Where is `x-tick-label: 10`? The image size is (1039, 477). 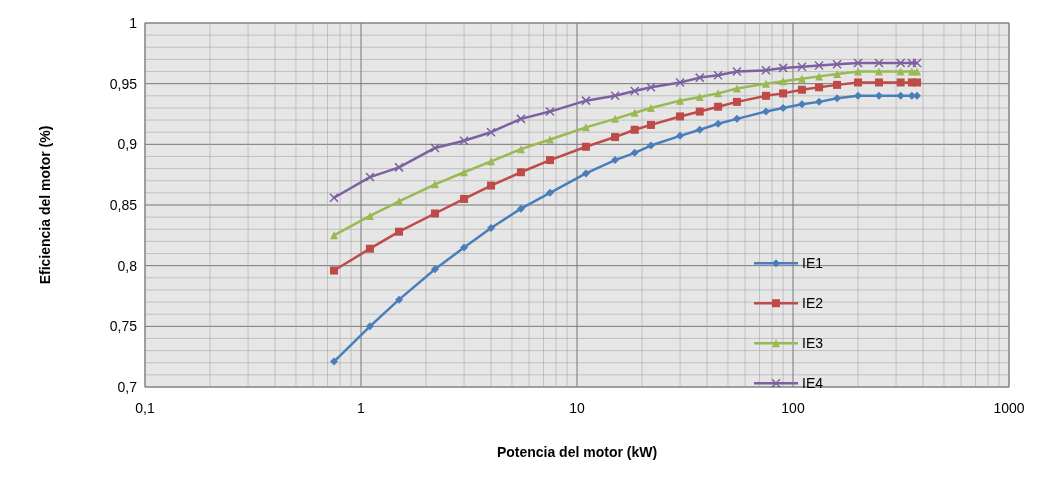 x-tick-label: 10 is located at coordinates (577, 408).